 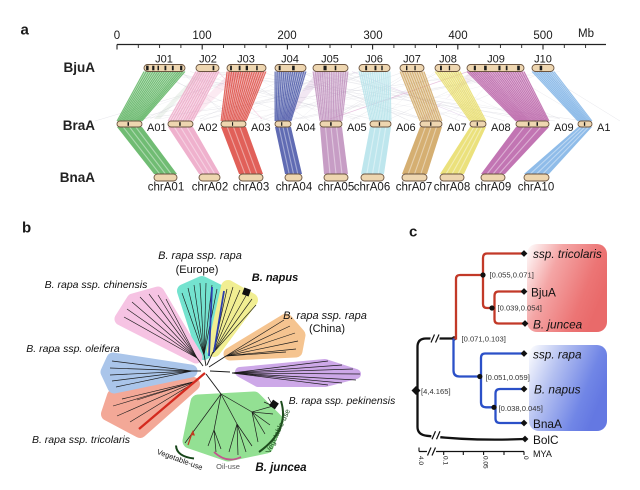 I want to click on svg-text: a, so click(x=25, y=30).